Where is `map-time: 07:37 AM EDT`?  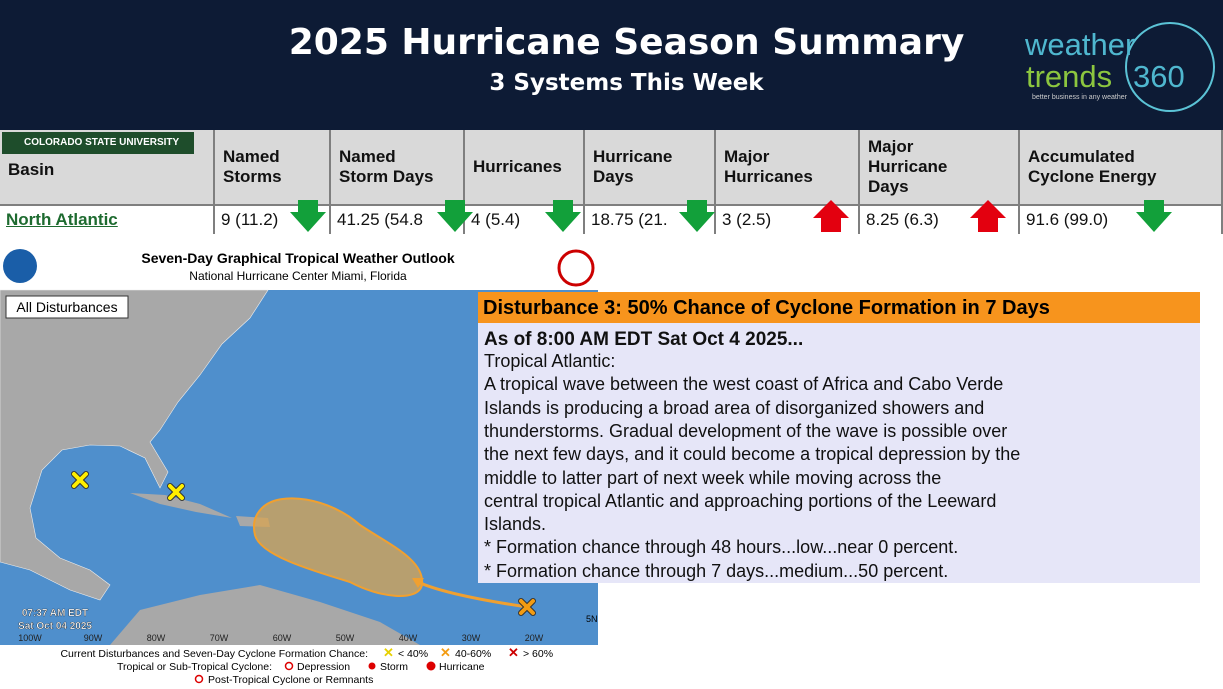 map-time: 07:37 AM EDT is located at coordinates (55, 613).